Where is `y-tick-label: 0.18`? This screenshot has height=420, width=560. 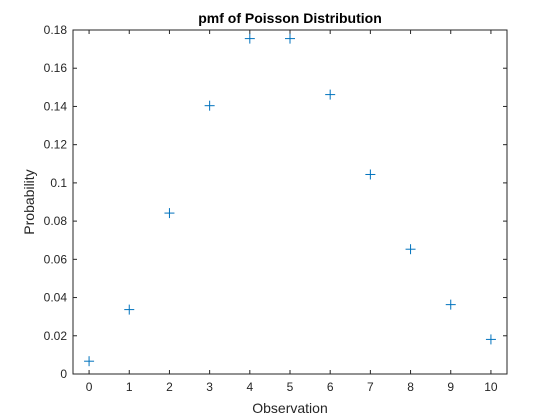
y-tick-label: 0.18 is located at coordinates (56, 30).